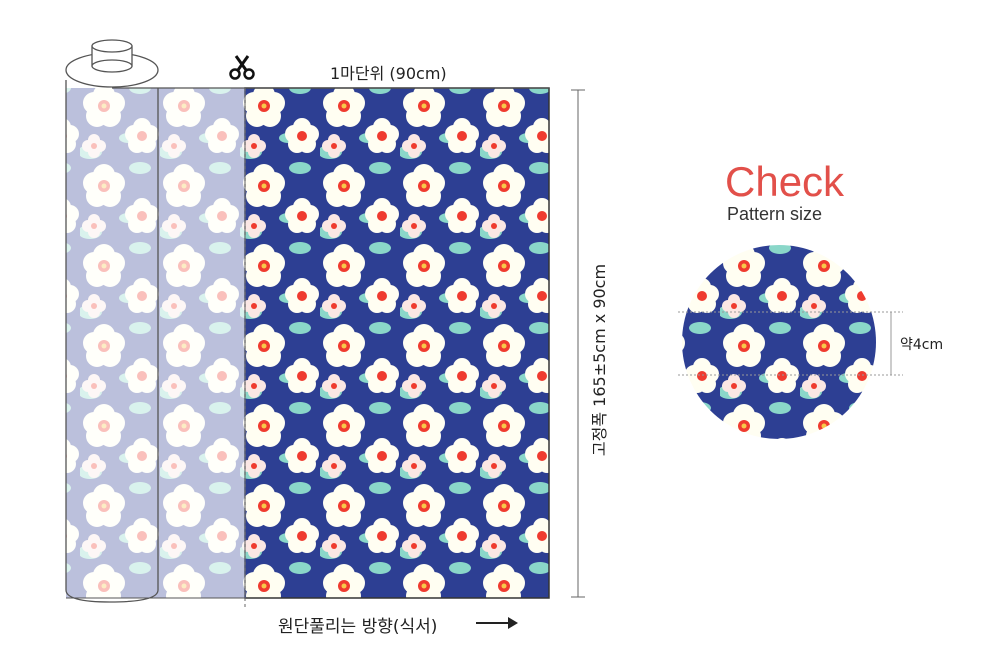 The image size is (1000, 660). What do you see at coordinates (242, 67) in the screenshot?
I see `scissors-icon` at bounding box center [242, 67].